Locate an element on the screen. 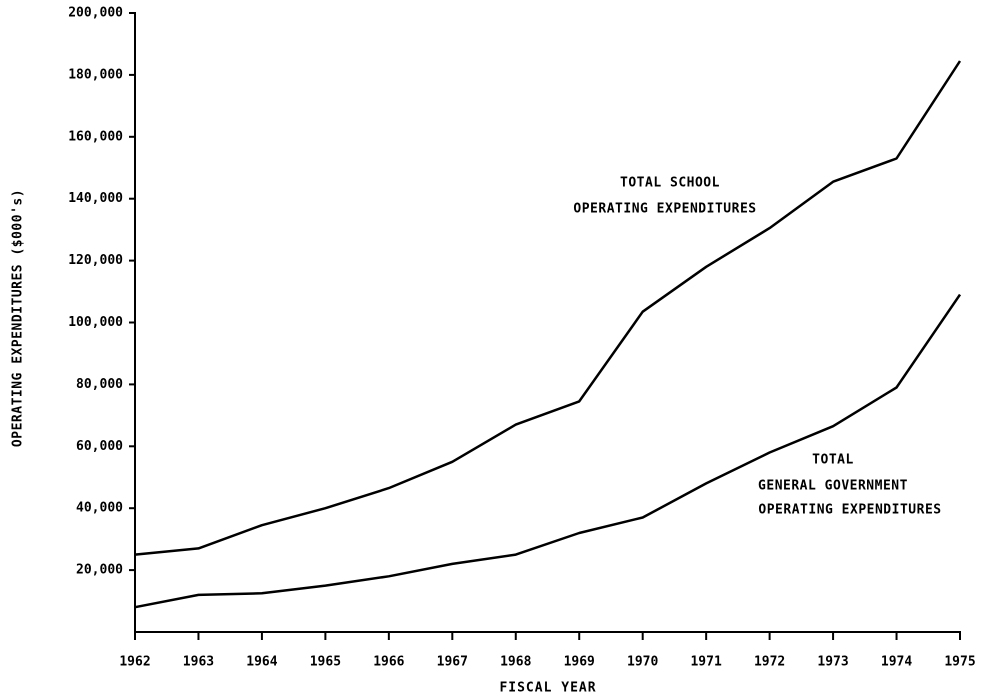 This screenshot has width=981, height=699. x-tick-label: 1971 is located at coordinates (705, 662).